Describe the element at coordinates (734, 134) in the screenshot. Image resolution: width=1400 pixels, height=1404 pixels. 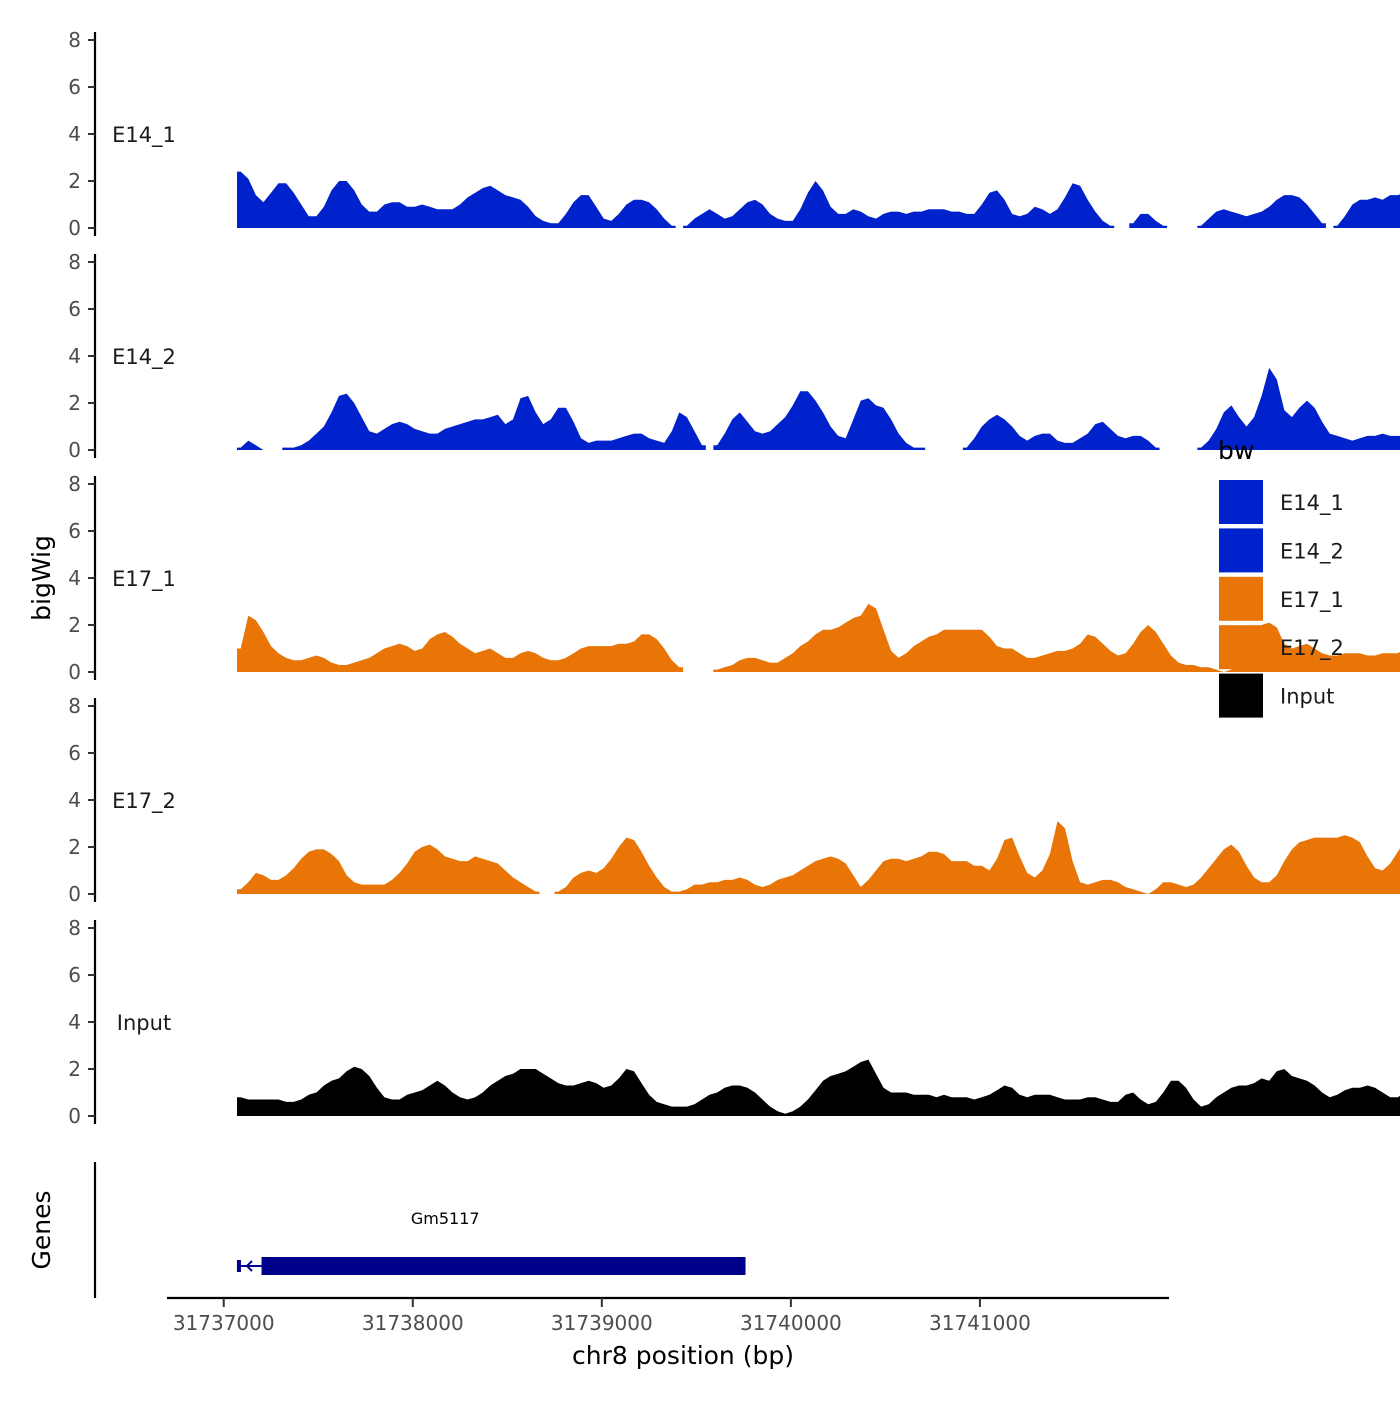
I see `track-e14_1: 0 2 4 6 8 E14_1` at that location.